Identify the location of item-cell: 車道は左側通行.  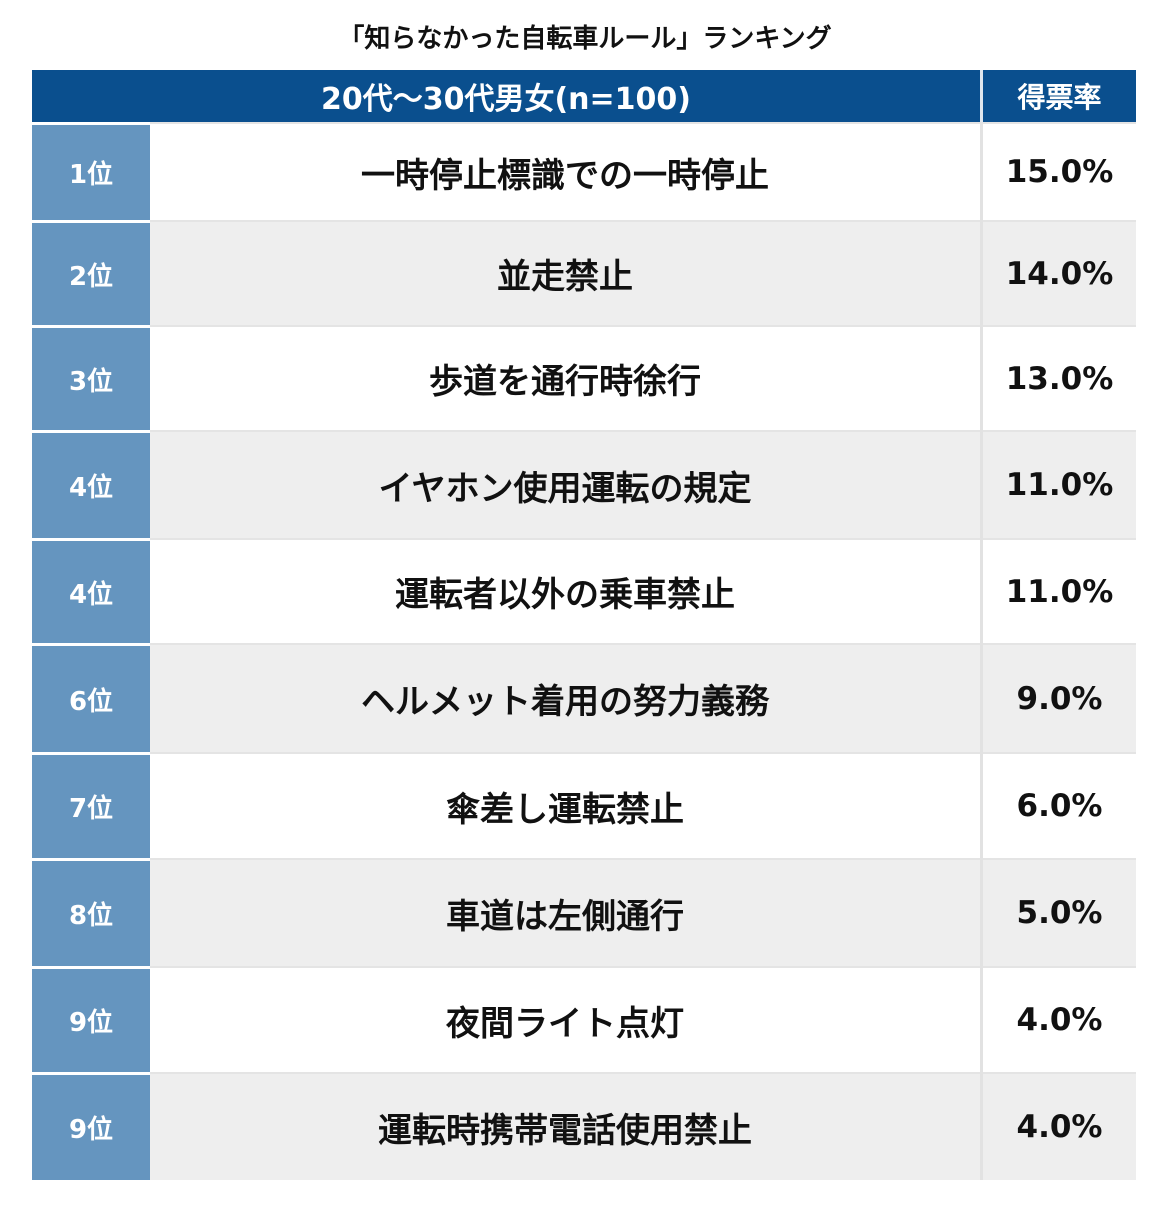
(565, 912).